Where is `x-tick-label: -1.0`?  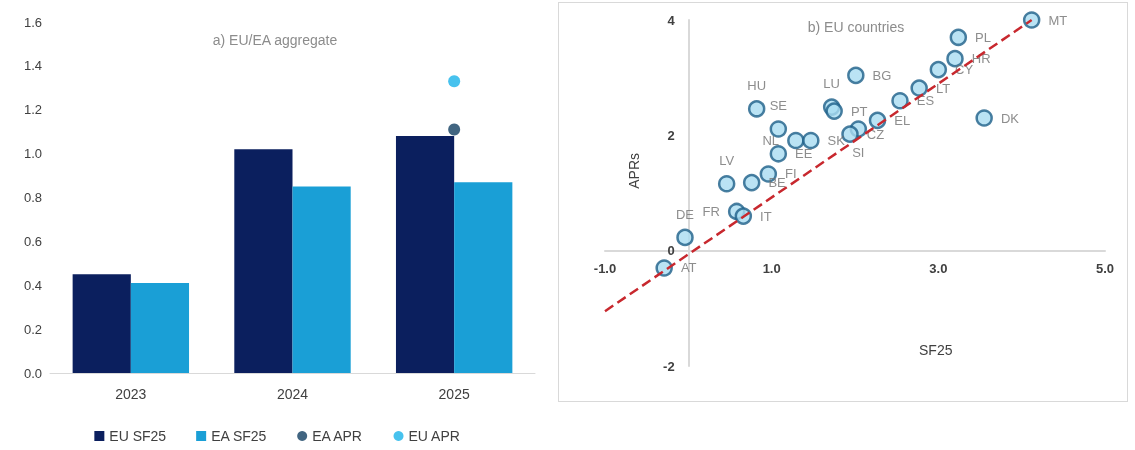
x-tick-label: -1.0 is located at coordinates (605, 268).